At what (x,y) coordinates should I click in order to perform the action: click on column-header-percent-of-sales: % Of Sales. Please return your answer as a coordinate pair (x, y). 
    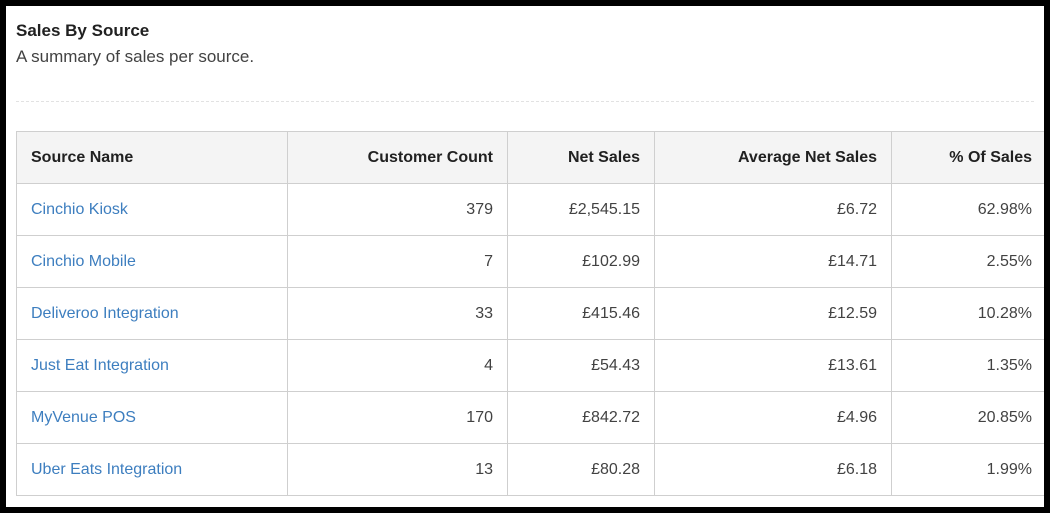
    Looking at the image, I should click on (967, 157).